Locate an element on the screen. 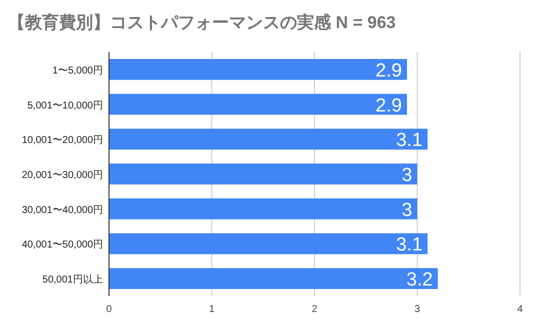 The width and height of the screenshot is (536, 331). y-tick-label: 40,001〜50,000円 is located at coordinates (62, 245).